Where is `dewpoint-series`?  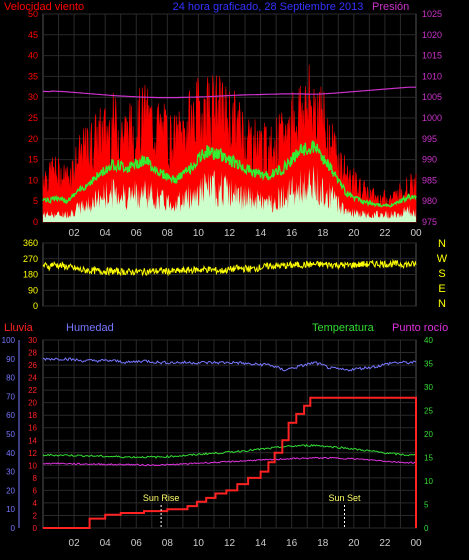
dewpoint-series is located at coordinates (229, 461).